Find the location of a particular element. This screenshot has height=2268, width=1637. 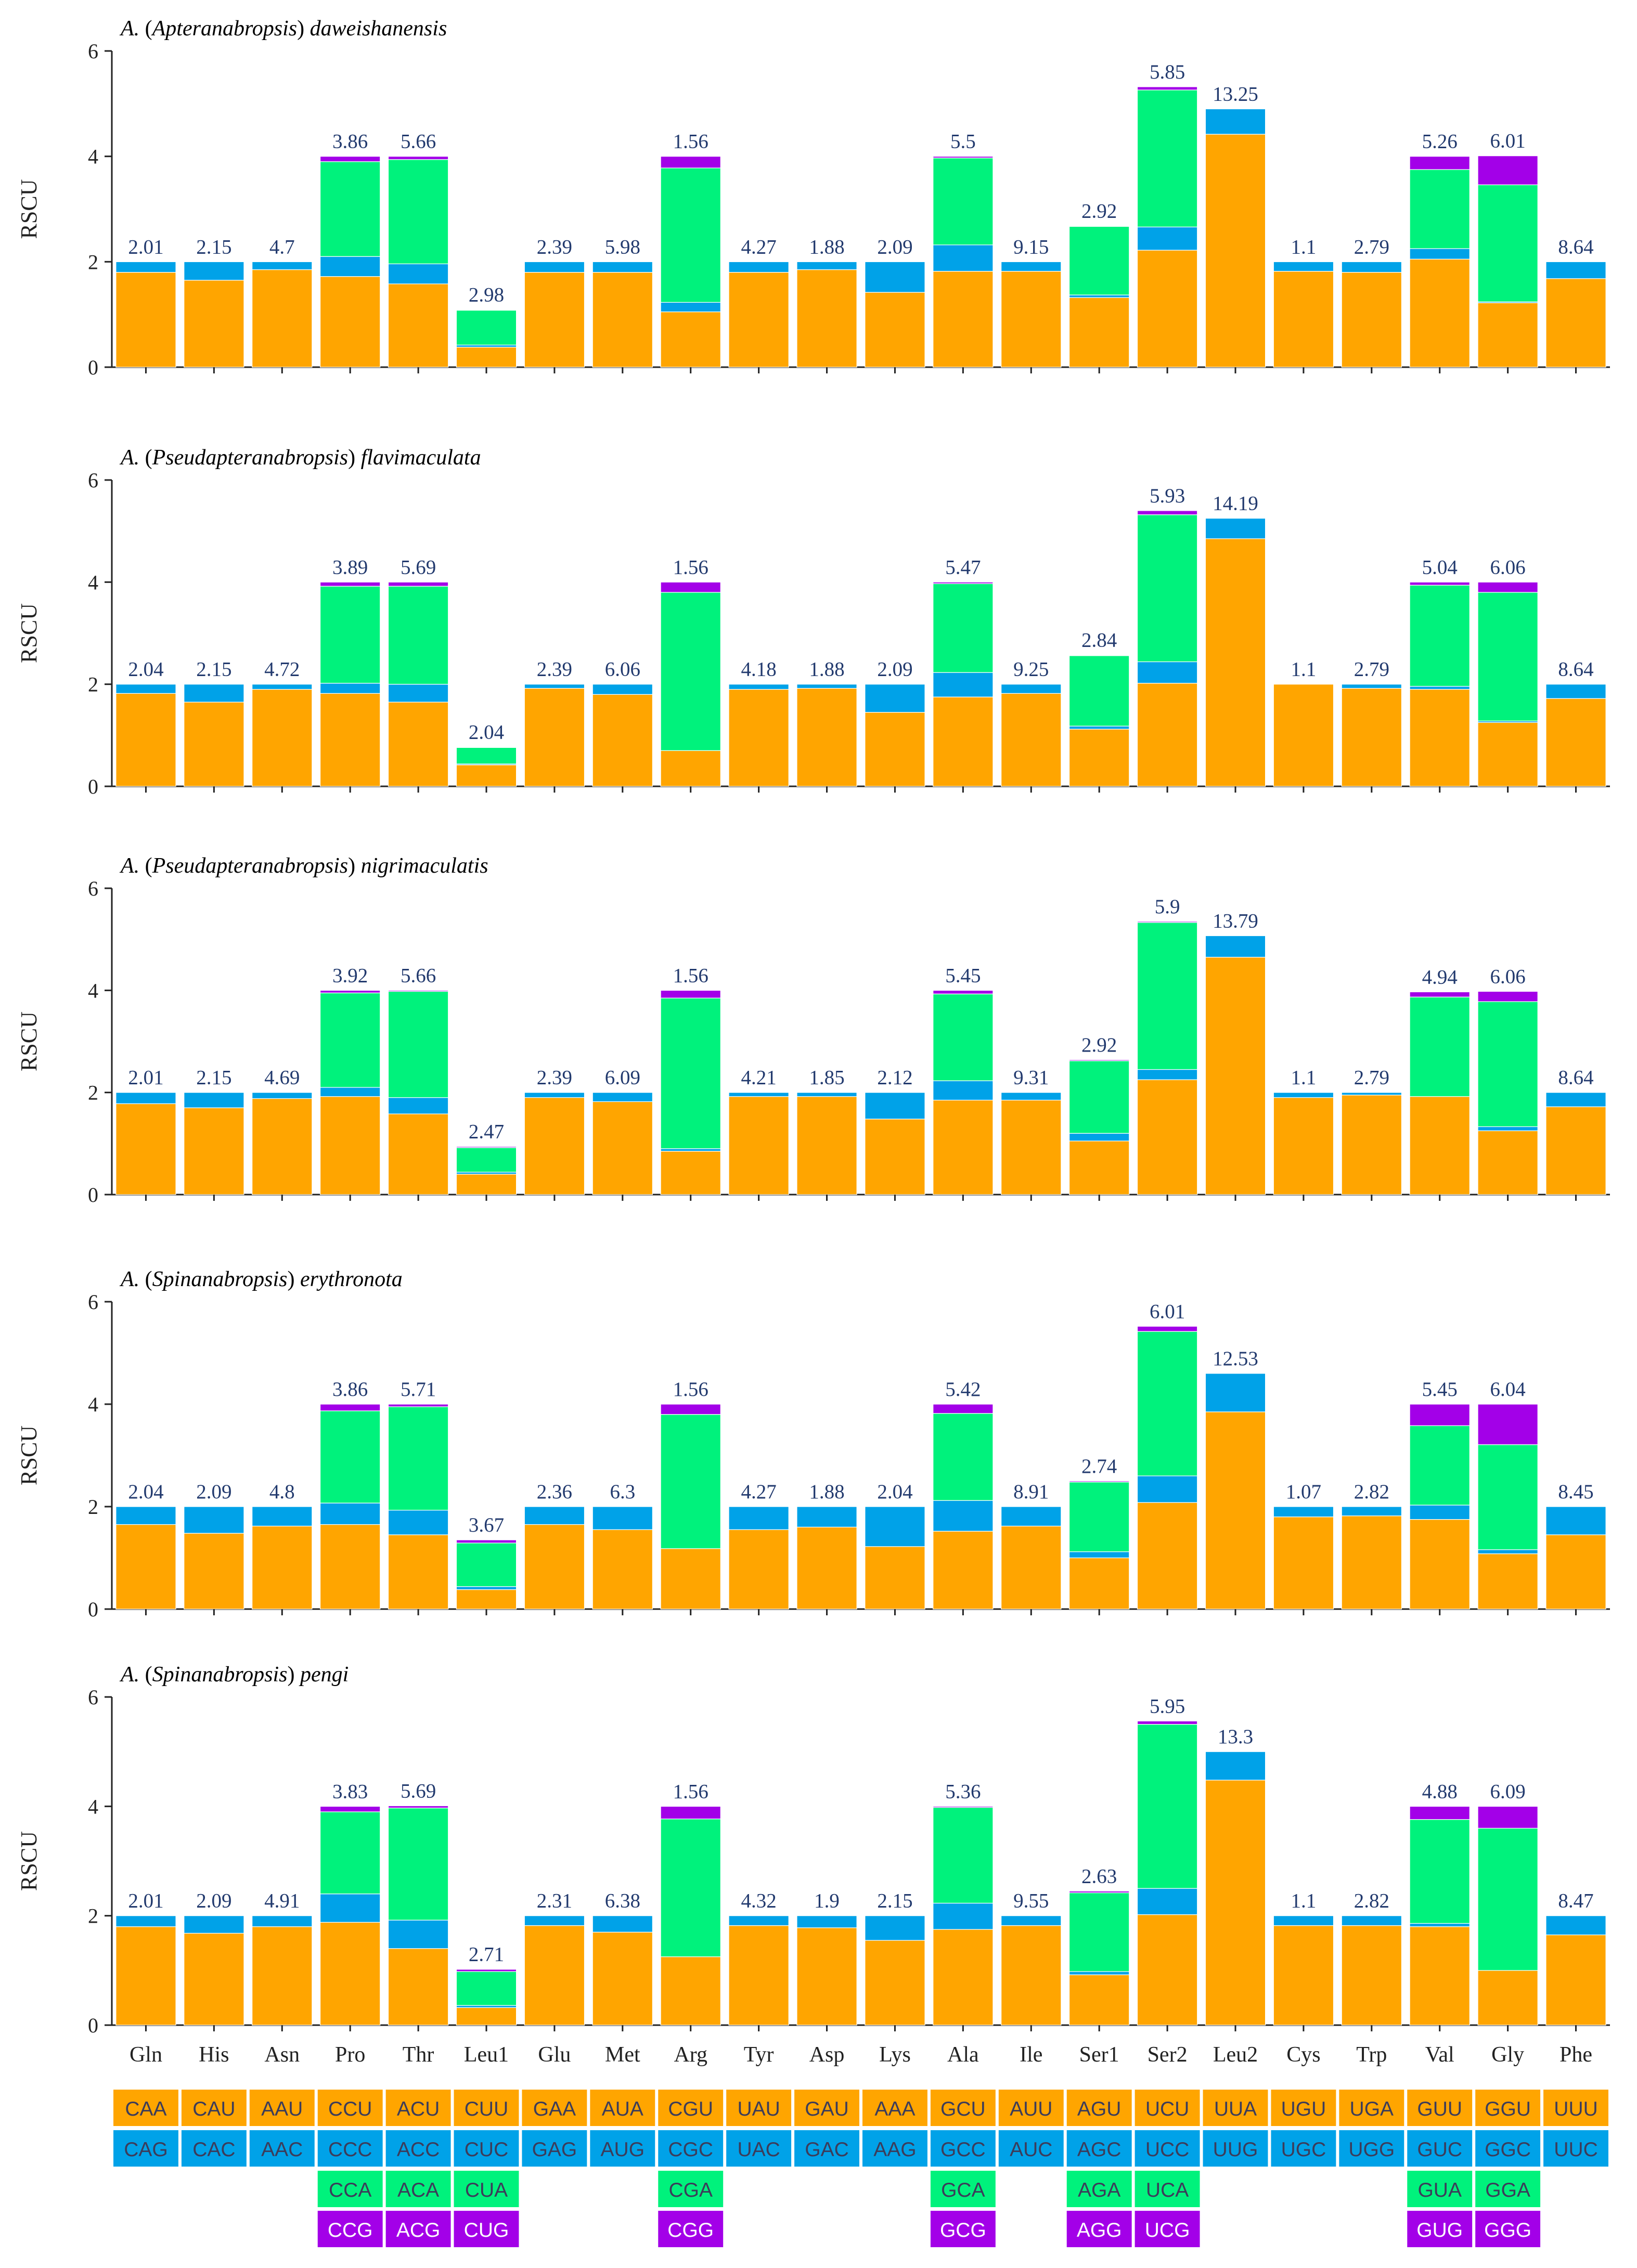

total-label: 3.83 is located at coordinates (350, 1791).